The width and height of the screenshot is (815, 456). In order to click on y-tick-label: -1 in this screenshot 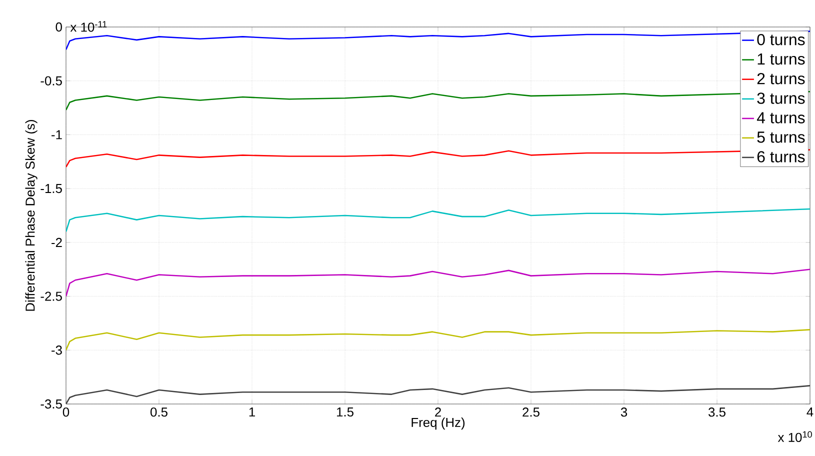, I will do `click(57, 135)`.